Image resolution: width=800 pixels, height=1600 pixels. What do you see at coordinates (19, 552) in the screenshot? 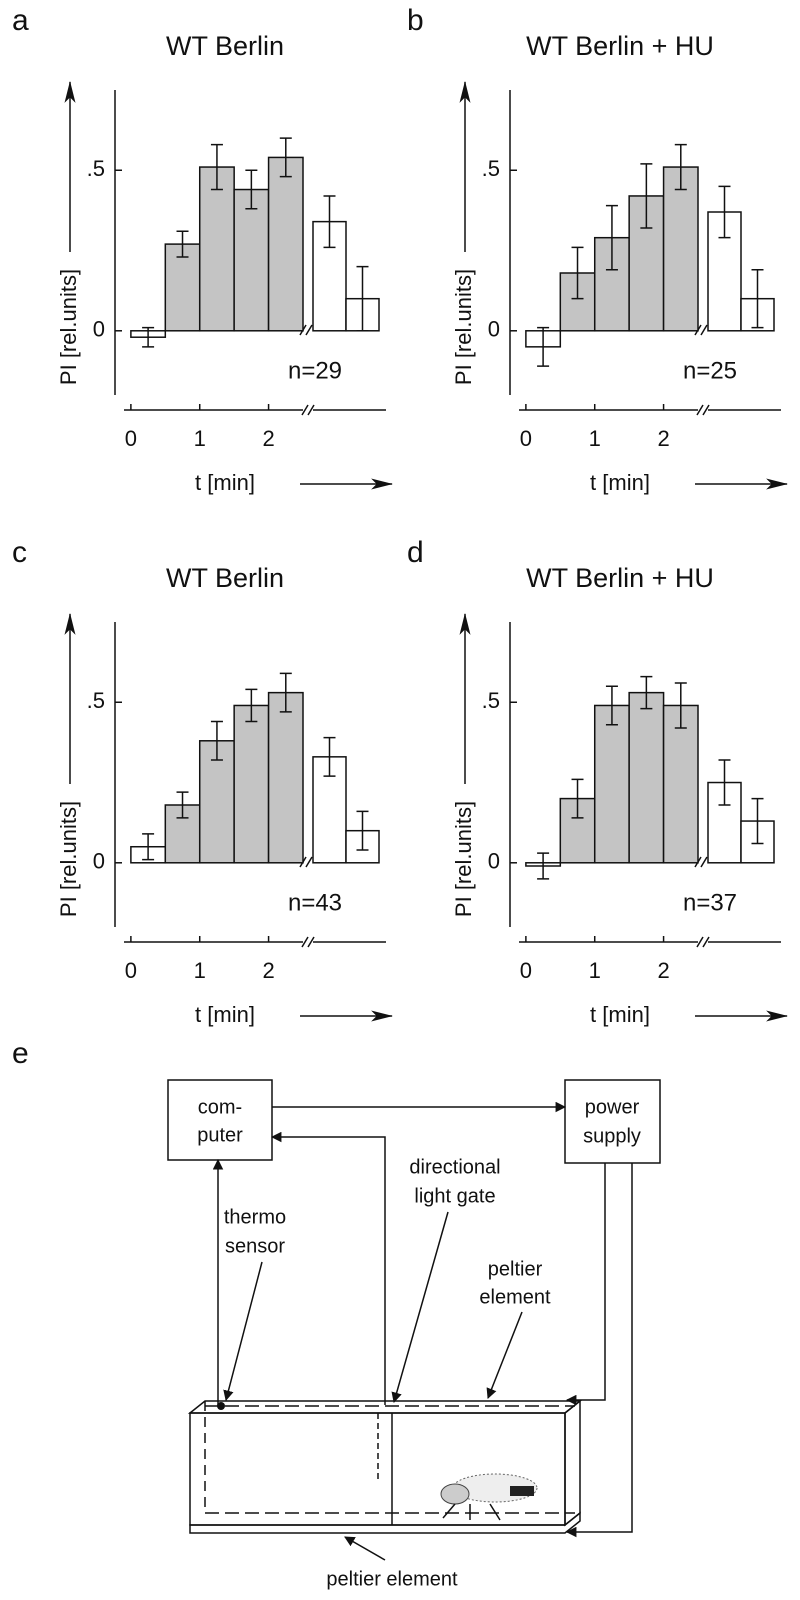
I see `panel-label: c` at bounding box center [19, 552].